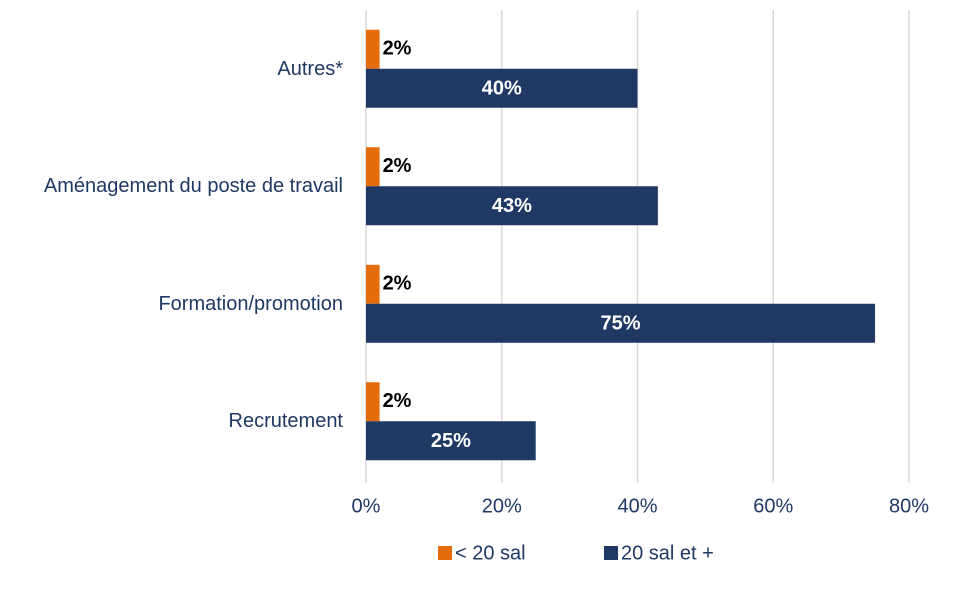 This screenshot has width=956, height=591. Describe the element at coordinates (286, 421) in the screenshot. I see `y-tick-label: Recrutement` at that location.